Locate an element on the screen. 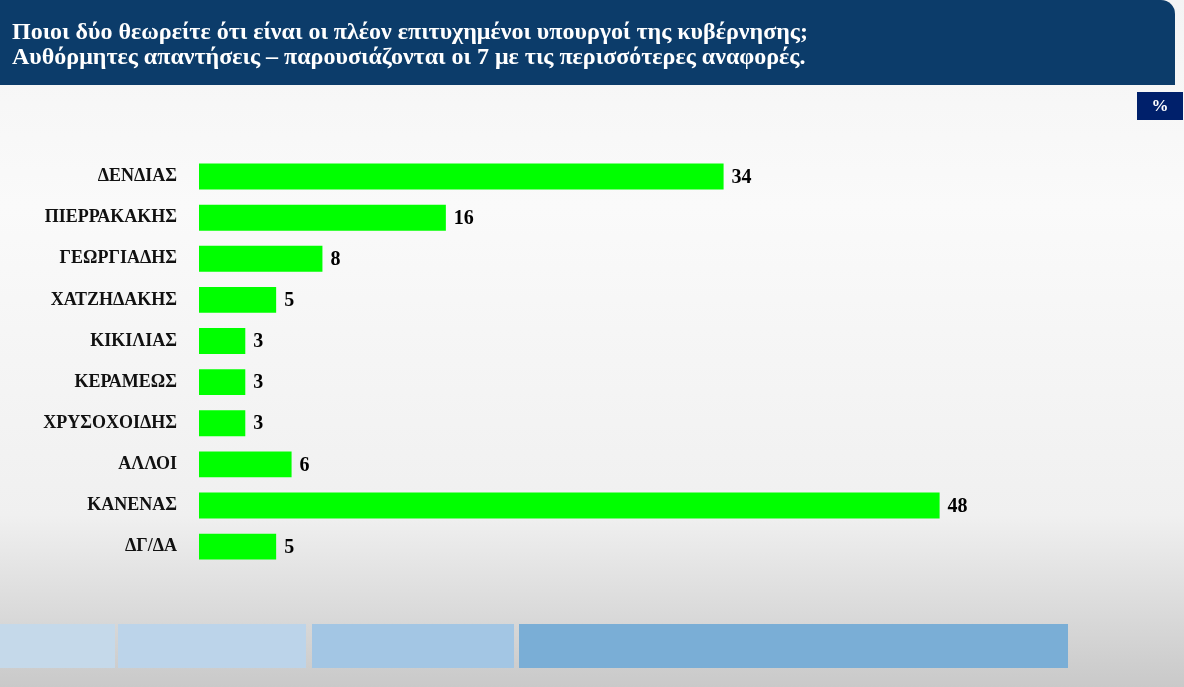  chart-title: Ποιοι δύο θεωρείτε ότι είναι οι πλέον επιτυχημένοι υπουργοί της κυβέρνησης; is located at coordinates (410, 31).